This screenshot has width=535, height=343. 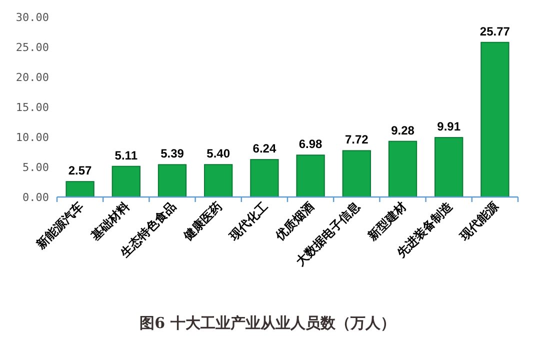 What do you see at coordinates (264, 149) in the screenshot?
I see `data-label: 6.24` at bounding box center [264, 149].